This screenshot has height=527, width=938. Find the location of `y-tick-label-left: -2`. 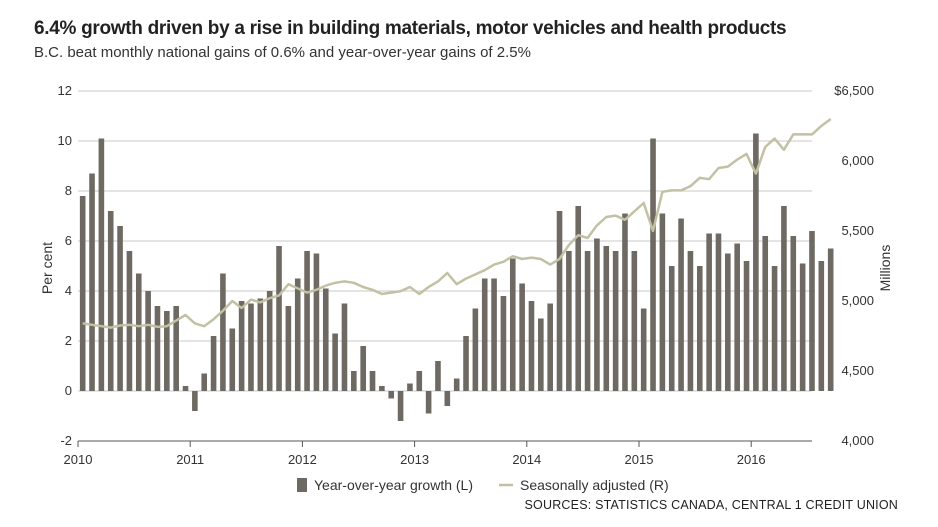

y-tick-label-left: -2 is located at coordinates (66, 440).